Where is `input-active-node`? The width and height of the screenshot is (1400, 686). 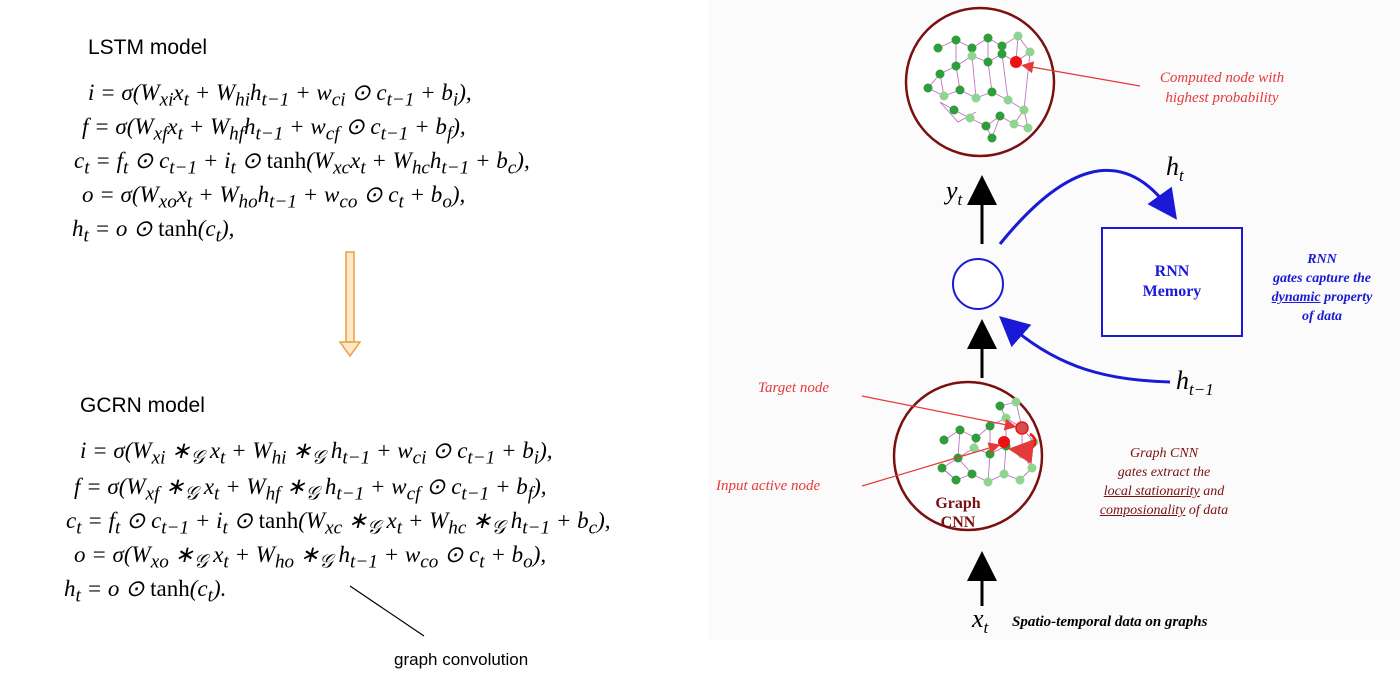 input-active-node is located at coordinates (1004, 442).